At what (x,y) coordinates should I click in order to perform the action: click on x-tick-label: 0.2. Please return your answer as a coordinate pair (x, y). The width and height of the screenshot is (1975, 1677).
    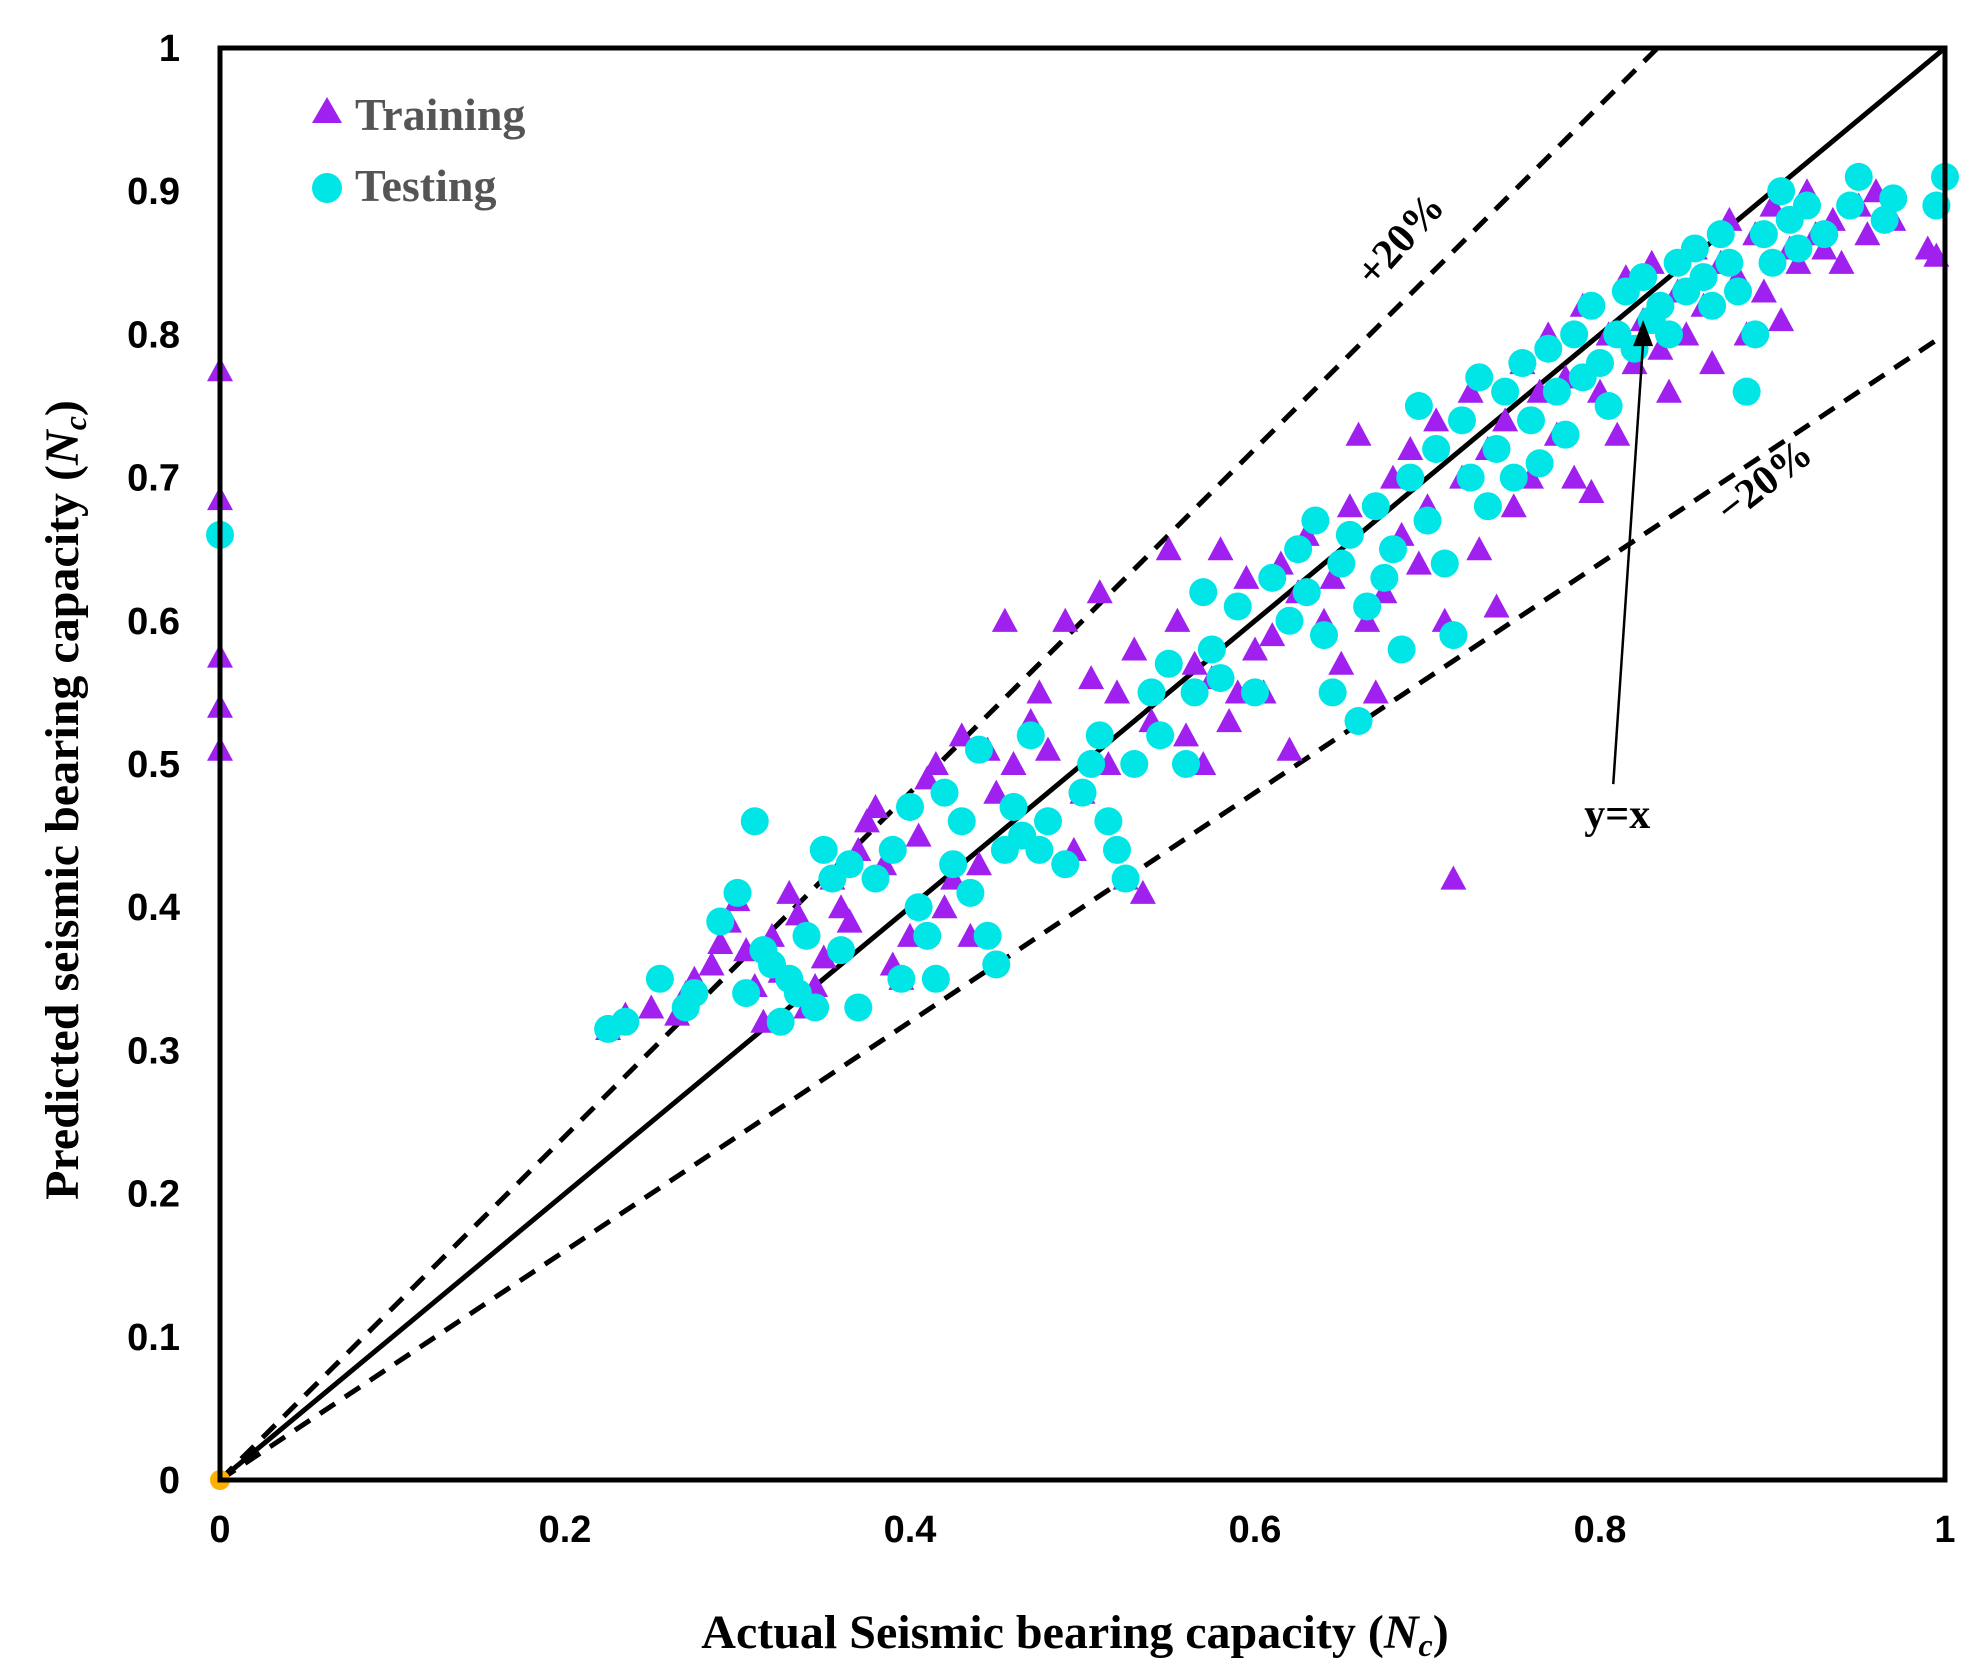
    Looking at the image, I should click on (565, 1530).